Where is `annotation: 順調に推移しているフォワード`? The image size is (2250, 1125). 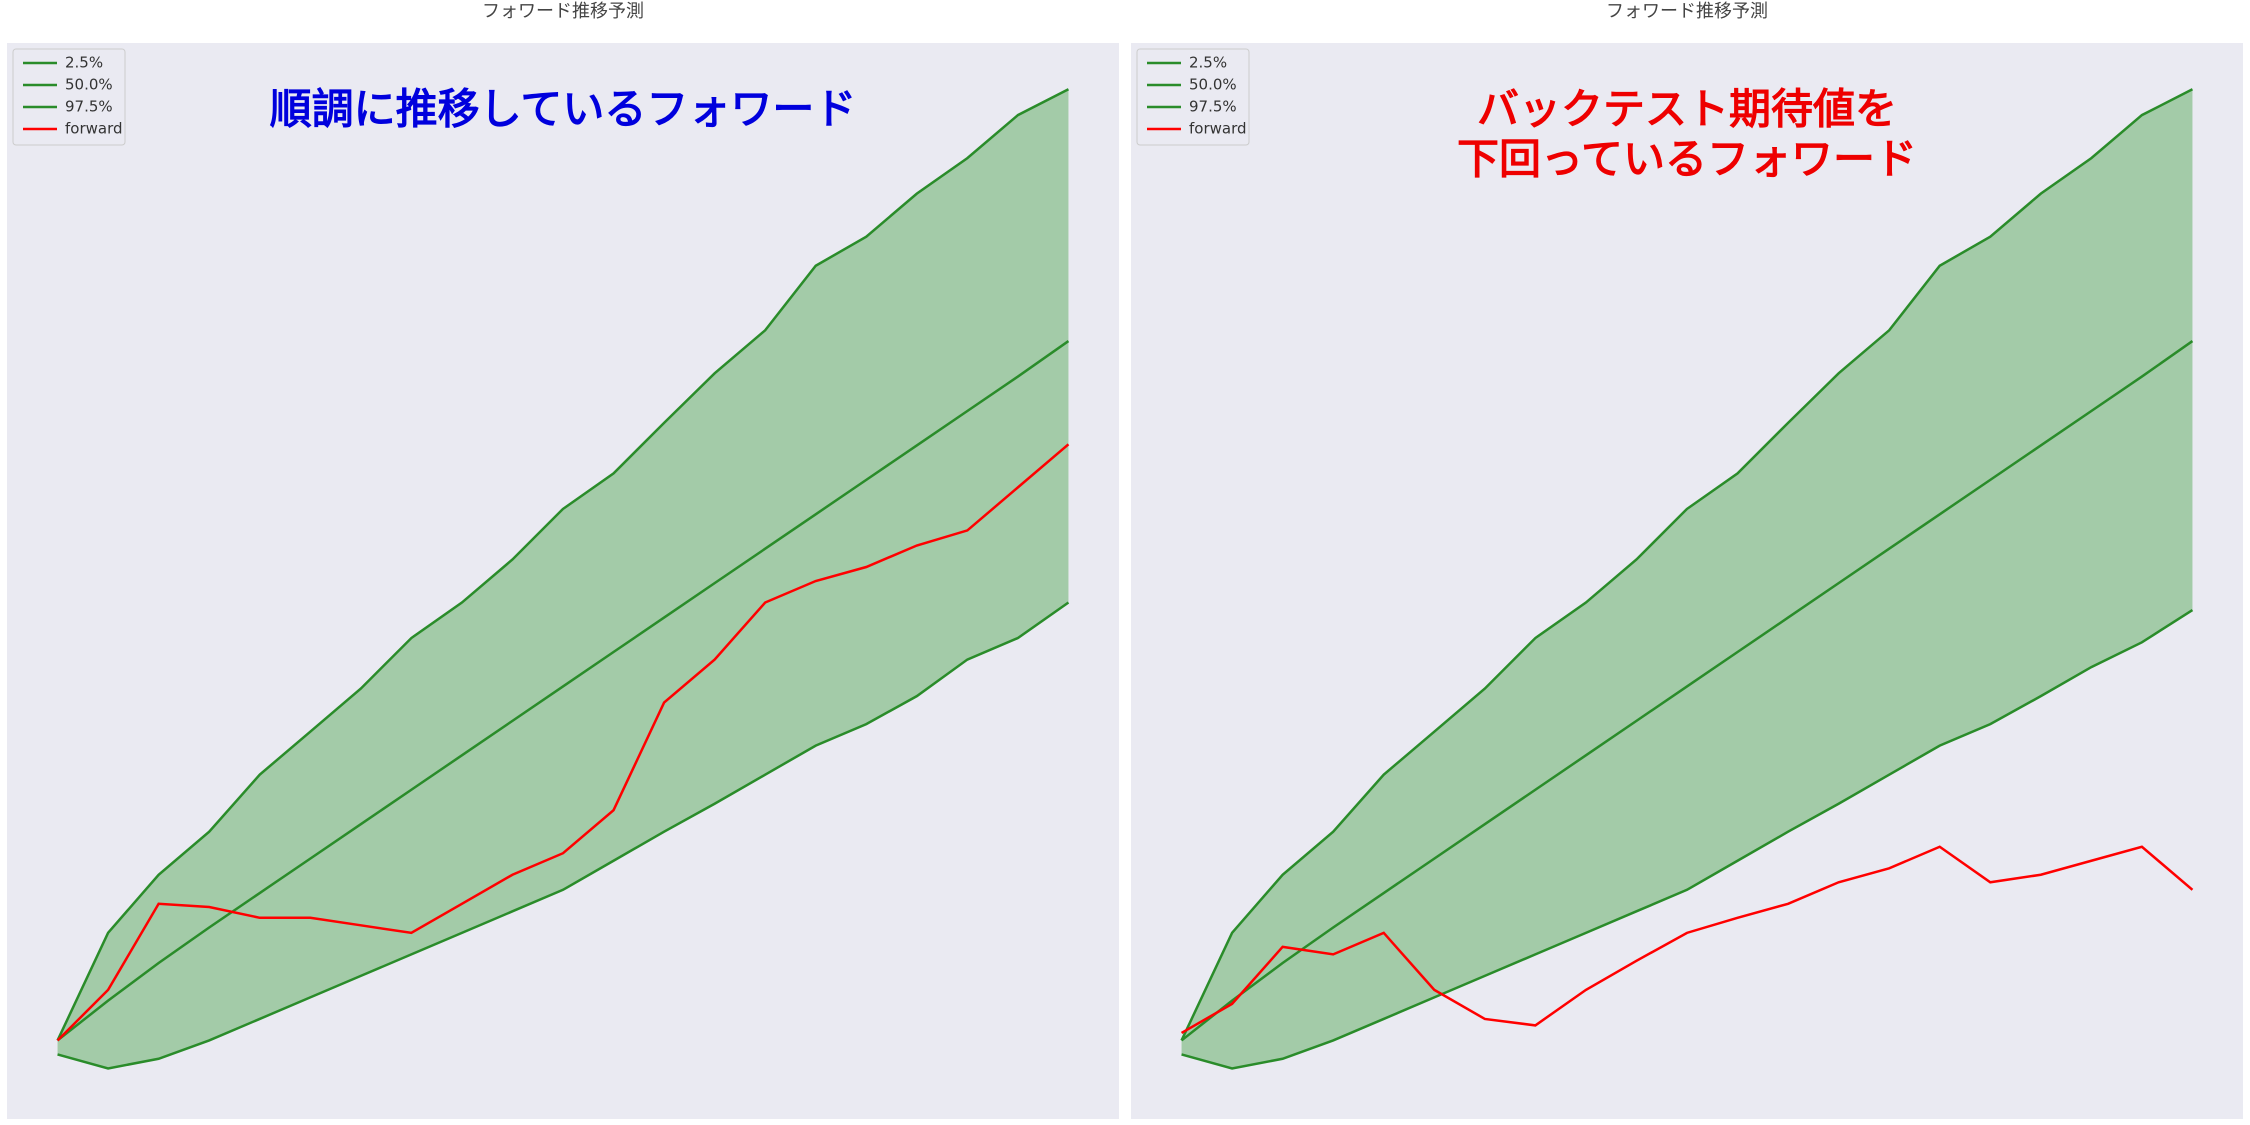 annotation: 順調に推移しているフォワード is located at coordinates (563, 109).